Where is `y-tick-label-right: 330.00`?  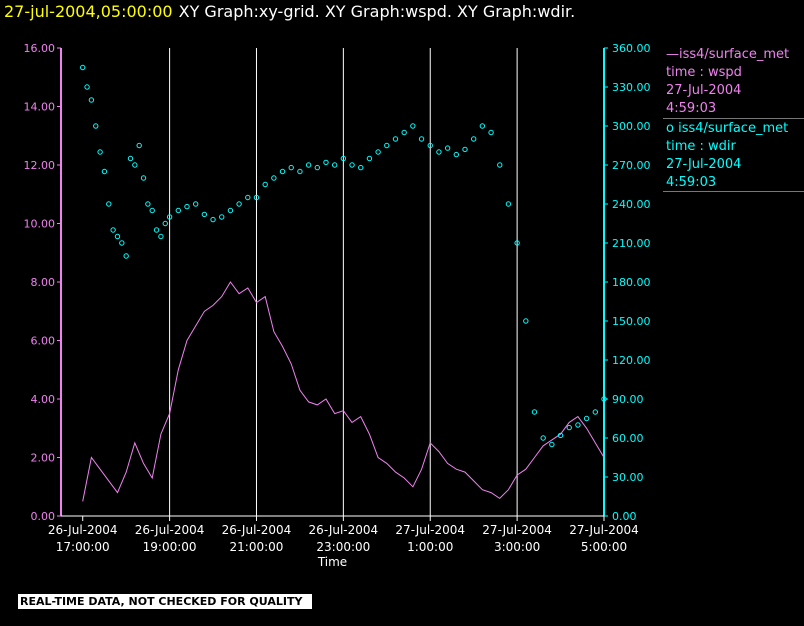 y-tick-label-right: 330.00 is located at coordinates (631, 87).